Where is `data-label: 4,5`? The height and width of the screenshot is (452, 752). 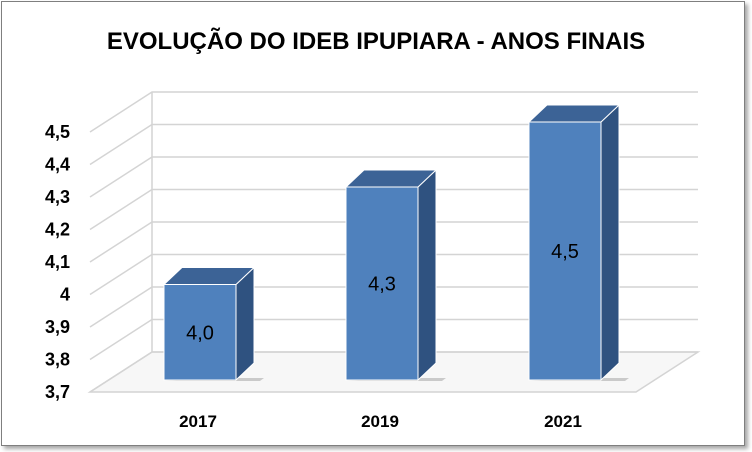 data-label: 4,5 is located at coordinates (565, 252).